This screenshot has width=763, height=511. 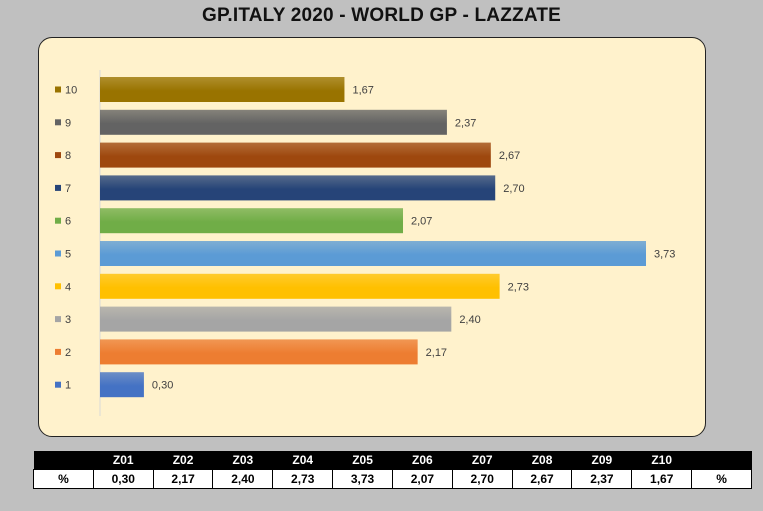 I want to click on legend-label-6: 6, so click(x=68, y=222).